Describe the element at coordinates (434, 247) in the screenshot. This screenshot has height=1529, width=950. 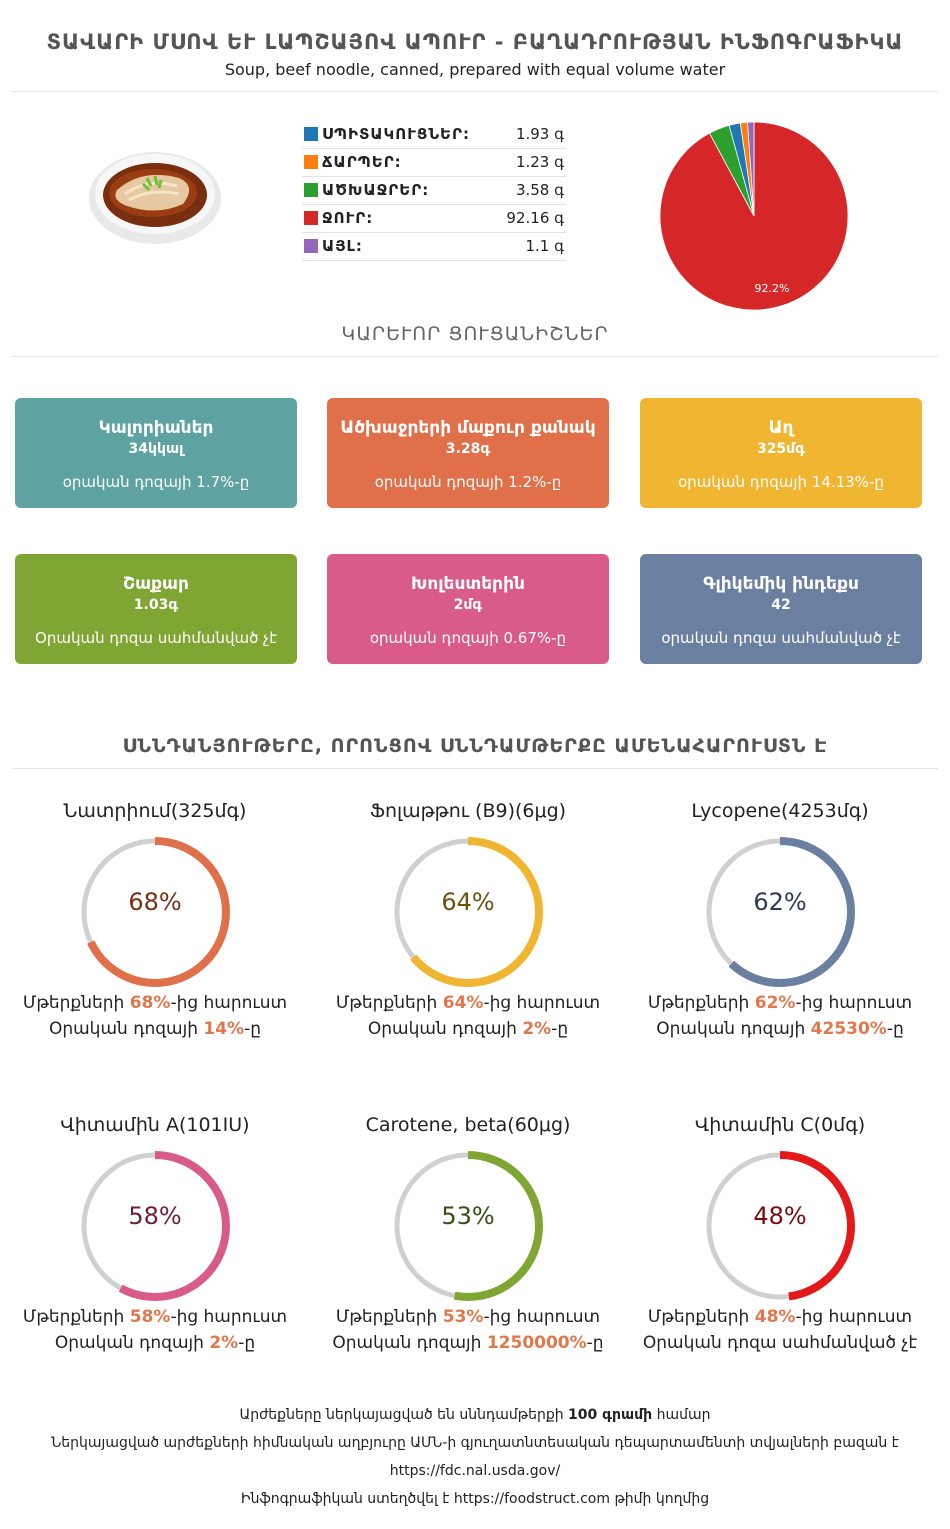
I see `composition-row: ԱՅԼ: 1.1 գ` at that location.